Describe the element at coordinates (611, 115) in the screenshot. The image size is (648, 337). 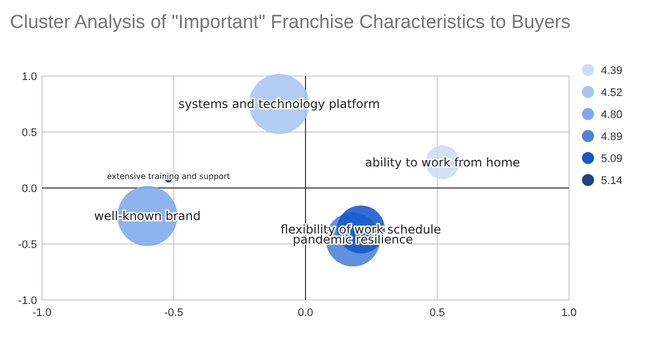
I see `legend-label: 4.80` at that location.